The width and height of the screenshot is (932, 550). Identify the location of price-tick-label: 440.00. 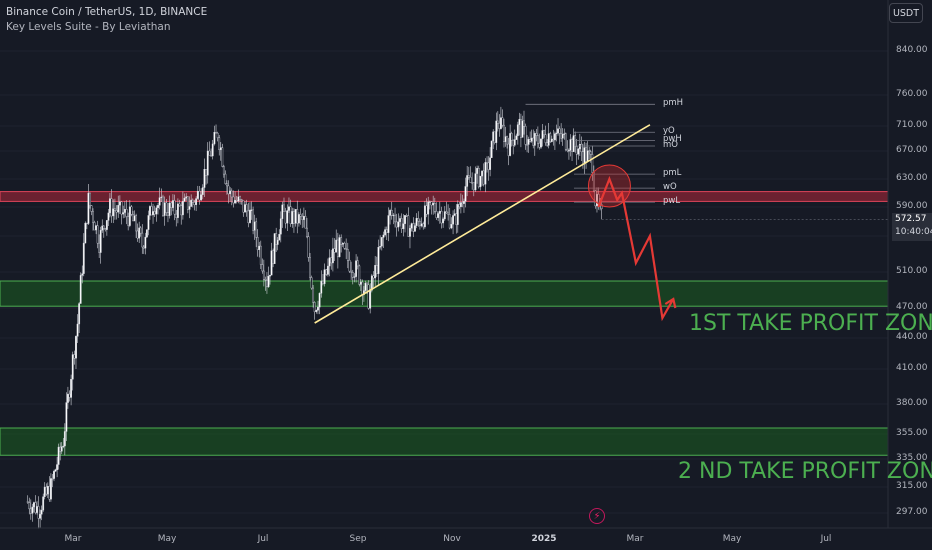
(912, 337).